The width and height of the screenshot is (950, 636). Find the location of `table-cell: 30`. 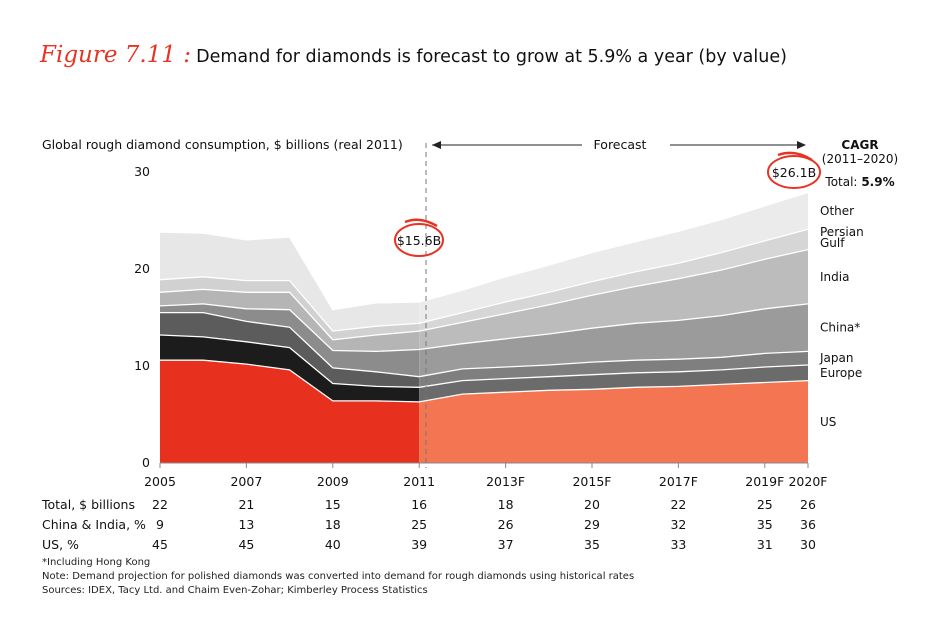

table-cell: 30 is located at coordinates (808, 544).